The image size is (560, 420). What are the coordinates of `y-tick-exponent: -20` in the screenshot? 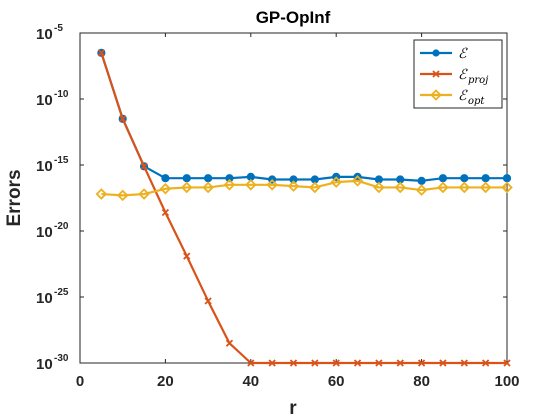 It's located at (61, 226).